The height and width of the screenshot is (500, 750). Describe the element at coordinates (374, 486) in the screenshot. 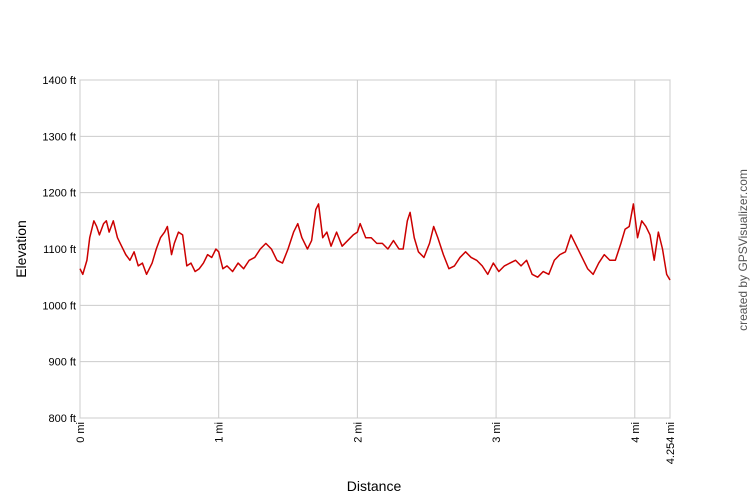

I see `x-axis-label: Distance` at that location.